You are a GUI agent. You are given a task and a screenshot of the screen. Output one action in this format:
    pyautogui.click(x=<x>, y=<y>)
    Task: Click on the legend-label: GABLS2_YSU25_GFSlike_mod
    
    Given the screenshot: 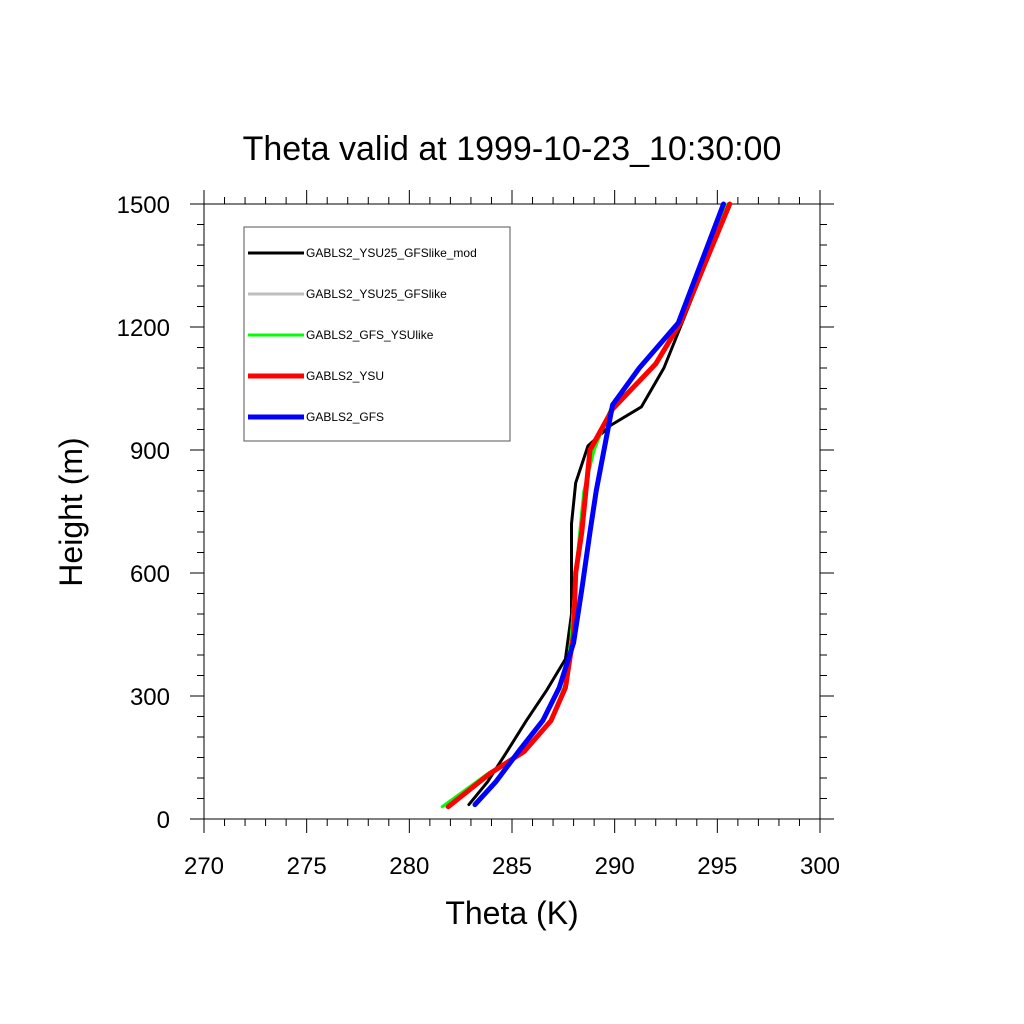 What is the action you would take?
    pyautogui.click(x=391, y=253)
    